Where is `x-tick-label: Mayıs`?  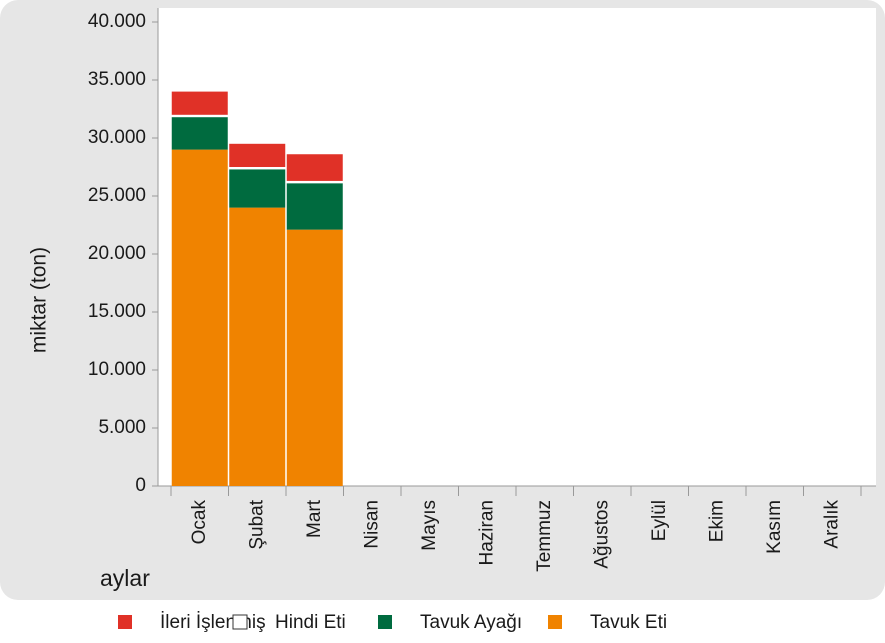 x-tick-label: Mayıs is located at coordinates (429, 525).